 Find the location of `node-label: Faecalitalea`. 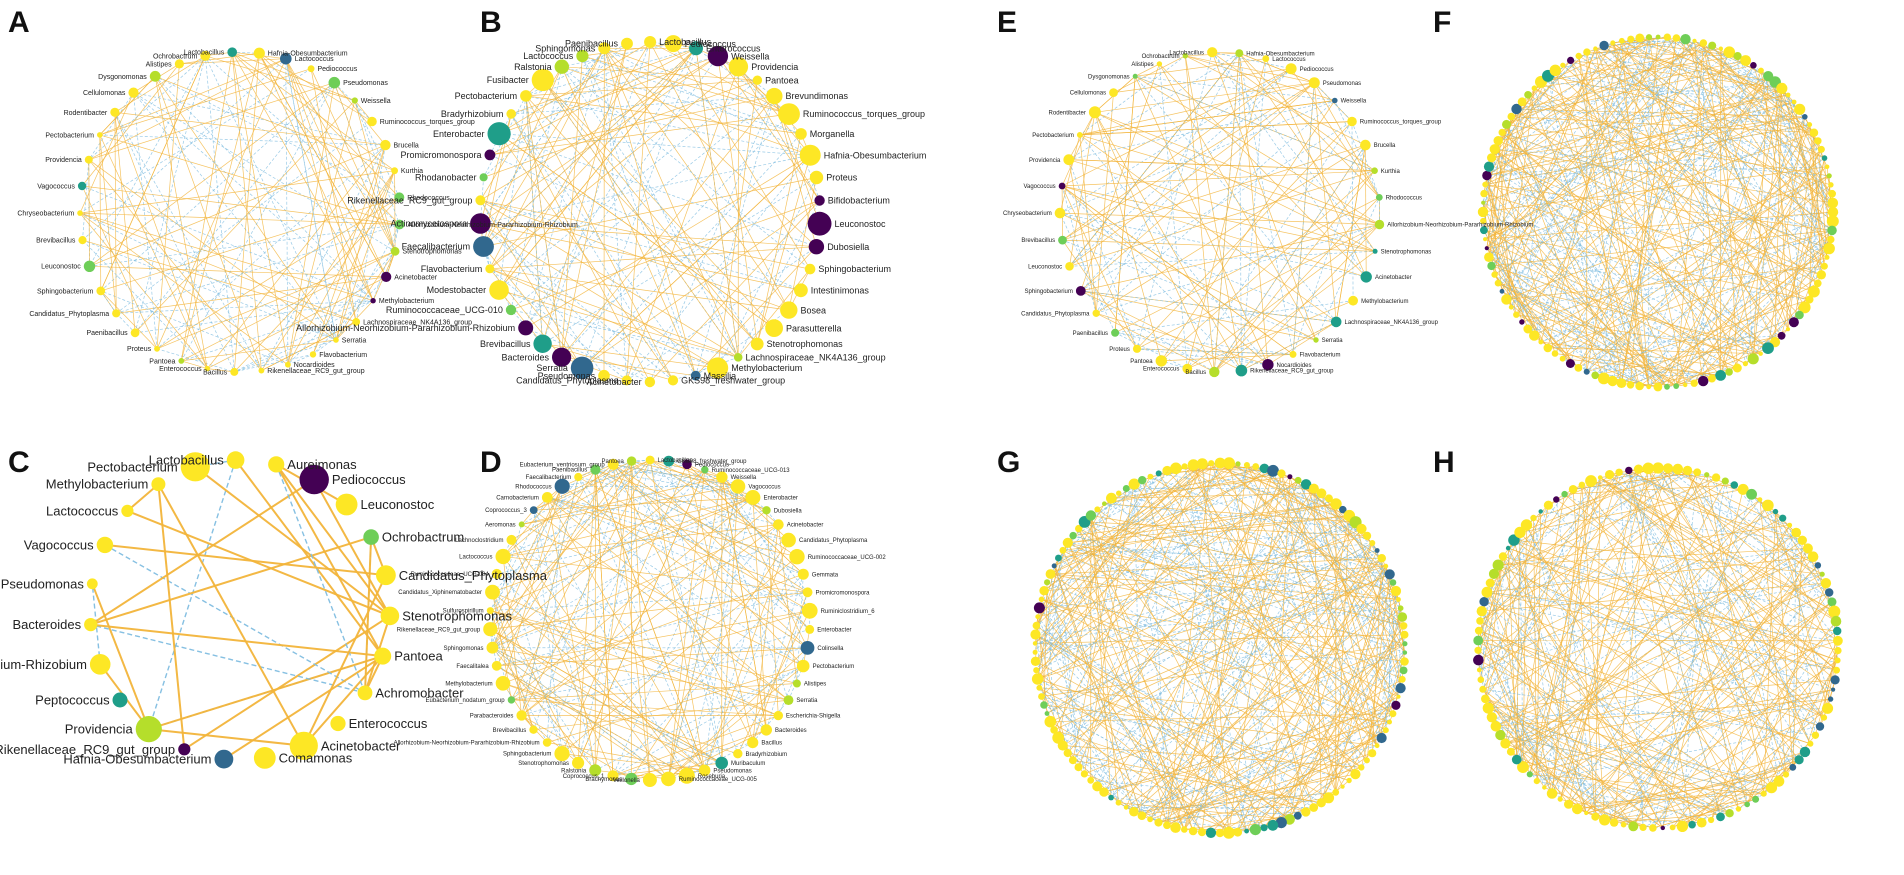

node-label: Faecalitalea is located at coordinates (472, 667).